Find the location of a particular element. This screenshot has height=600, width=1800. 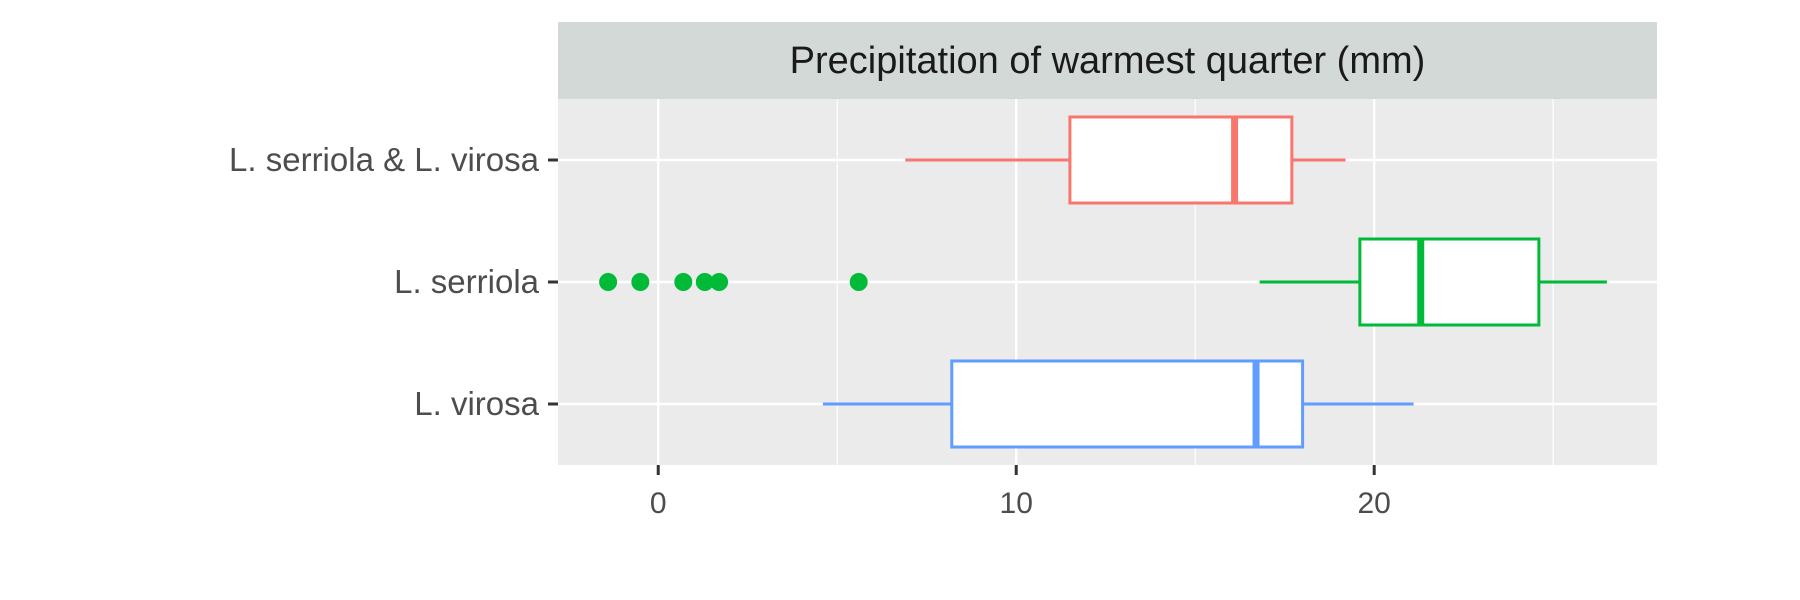

y-tick-label-1: L. serriola is located at coordinates (467, 281).